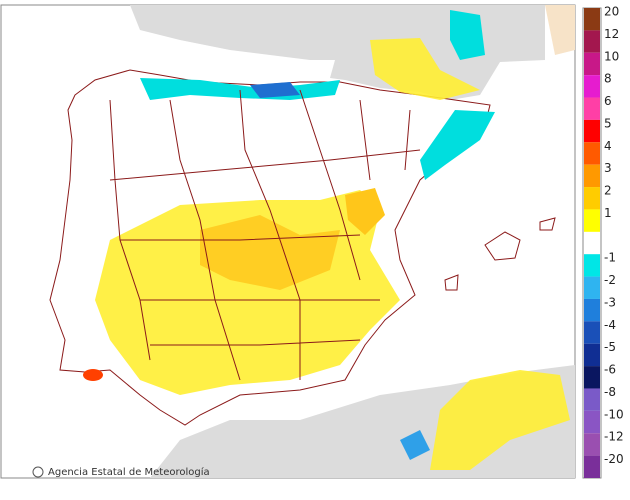 The width and height of the screenshot is (630, 500). I want to click on legend-label: 1, so click(608, 213).